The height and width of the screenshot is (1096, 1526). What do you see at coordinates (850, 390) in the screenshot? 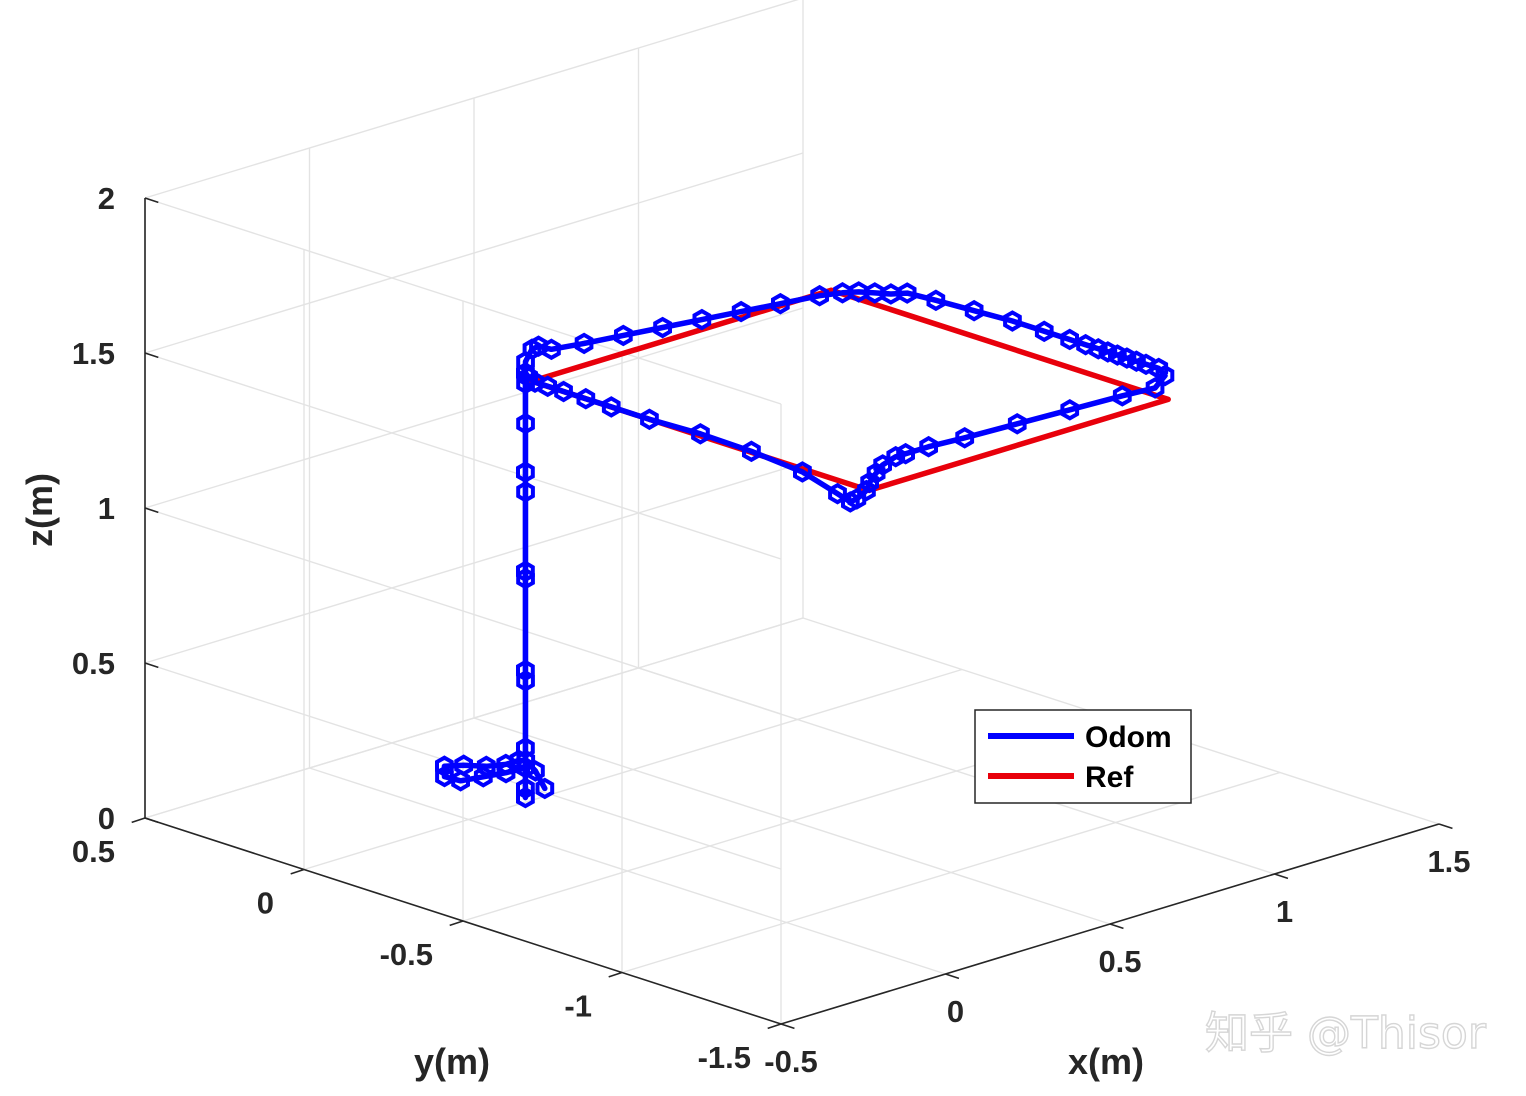
I see `series-line-ref` at bounding box center [850, 390].